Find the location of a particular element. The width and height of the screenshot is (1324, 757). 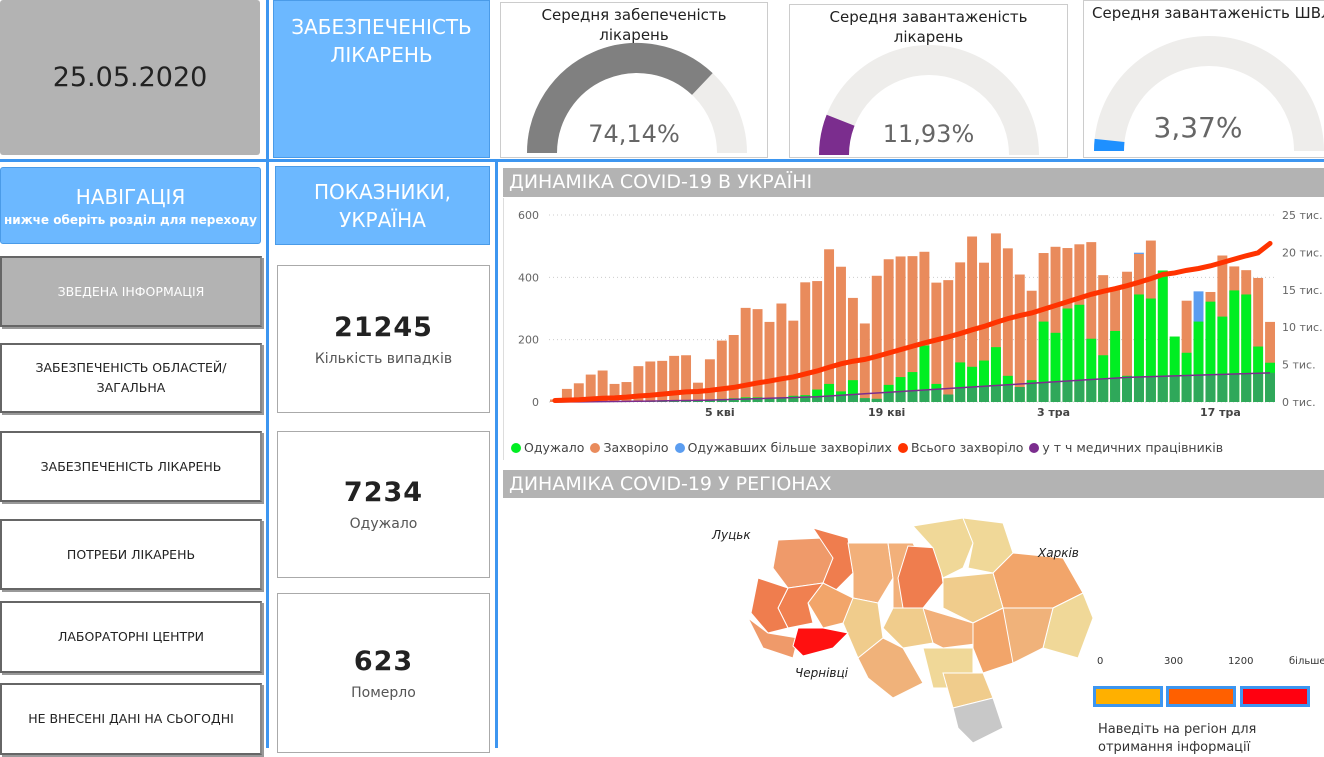

y-right-tick: 20 тис. is located at coordinates (1302, 252).